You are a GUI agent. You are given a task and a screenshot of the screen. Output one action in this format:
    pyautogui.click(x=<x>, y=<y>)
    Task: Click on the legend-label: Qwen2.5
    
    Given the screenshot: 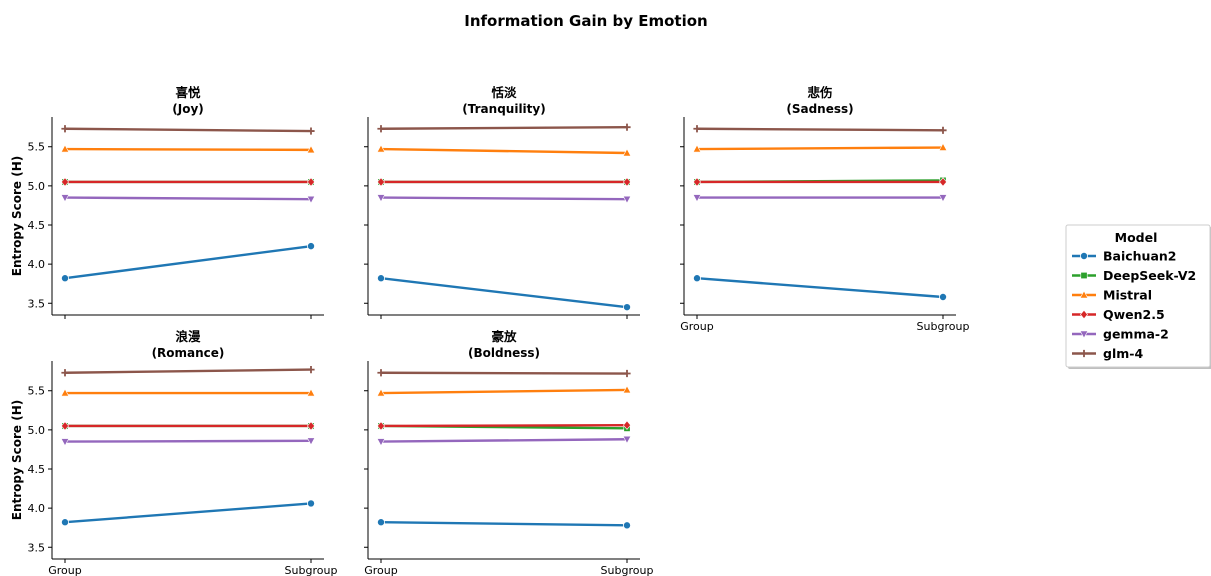 What is the action you would take?
    pyautogui.click(x=1134, y=314)
    